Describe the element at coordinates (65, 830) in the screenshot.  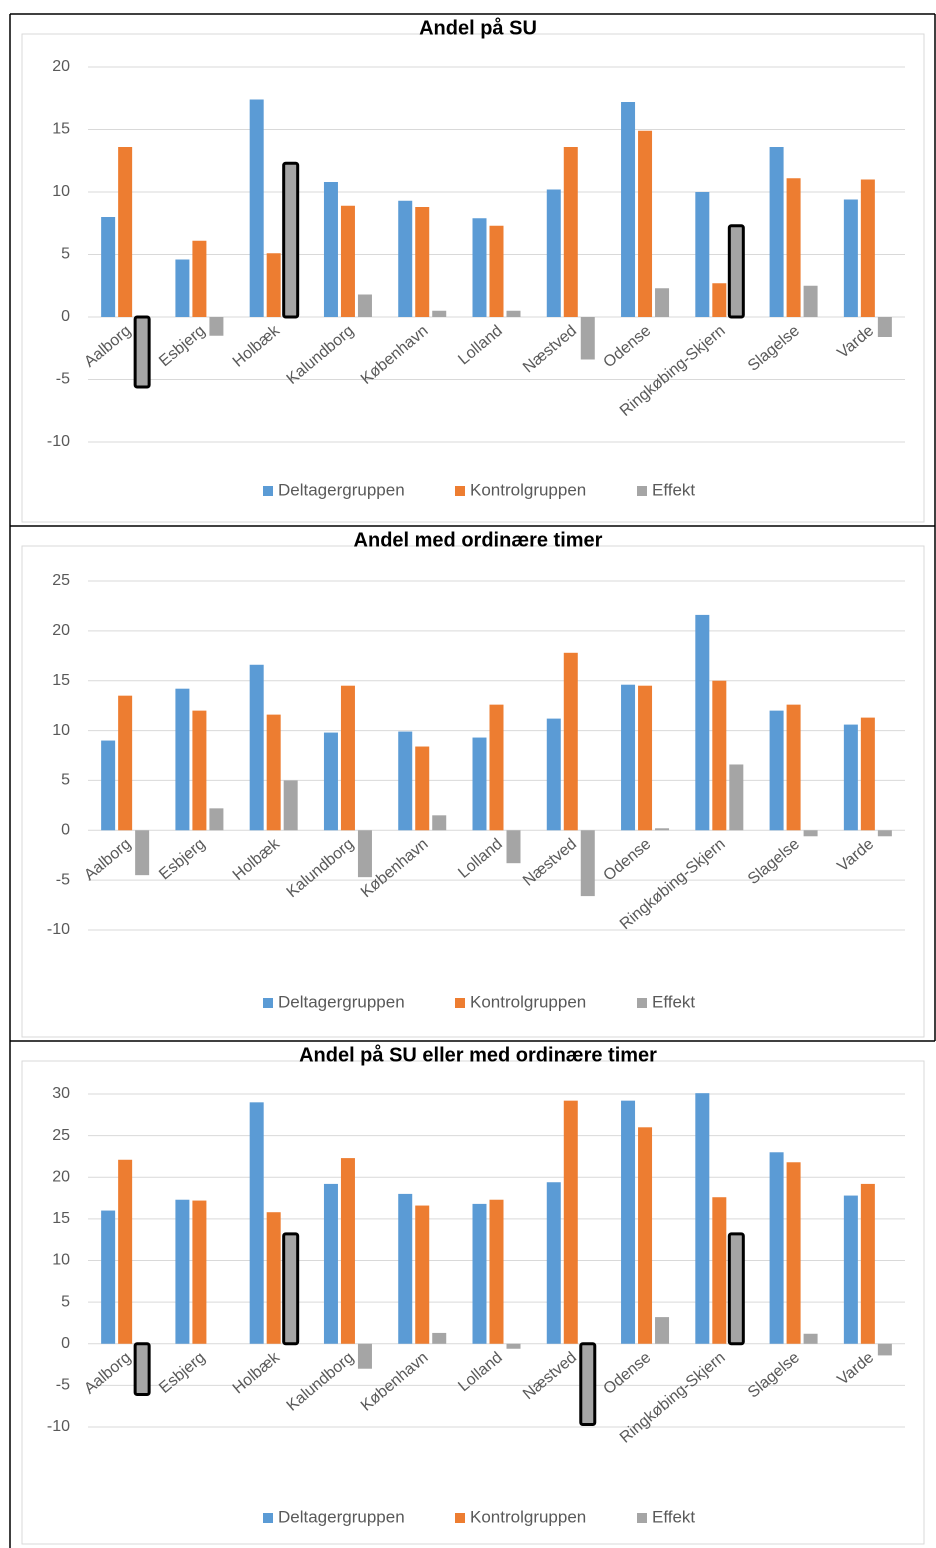
I see `y-tick-label: 0` at that location.